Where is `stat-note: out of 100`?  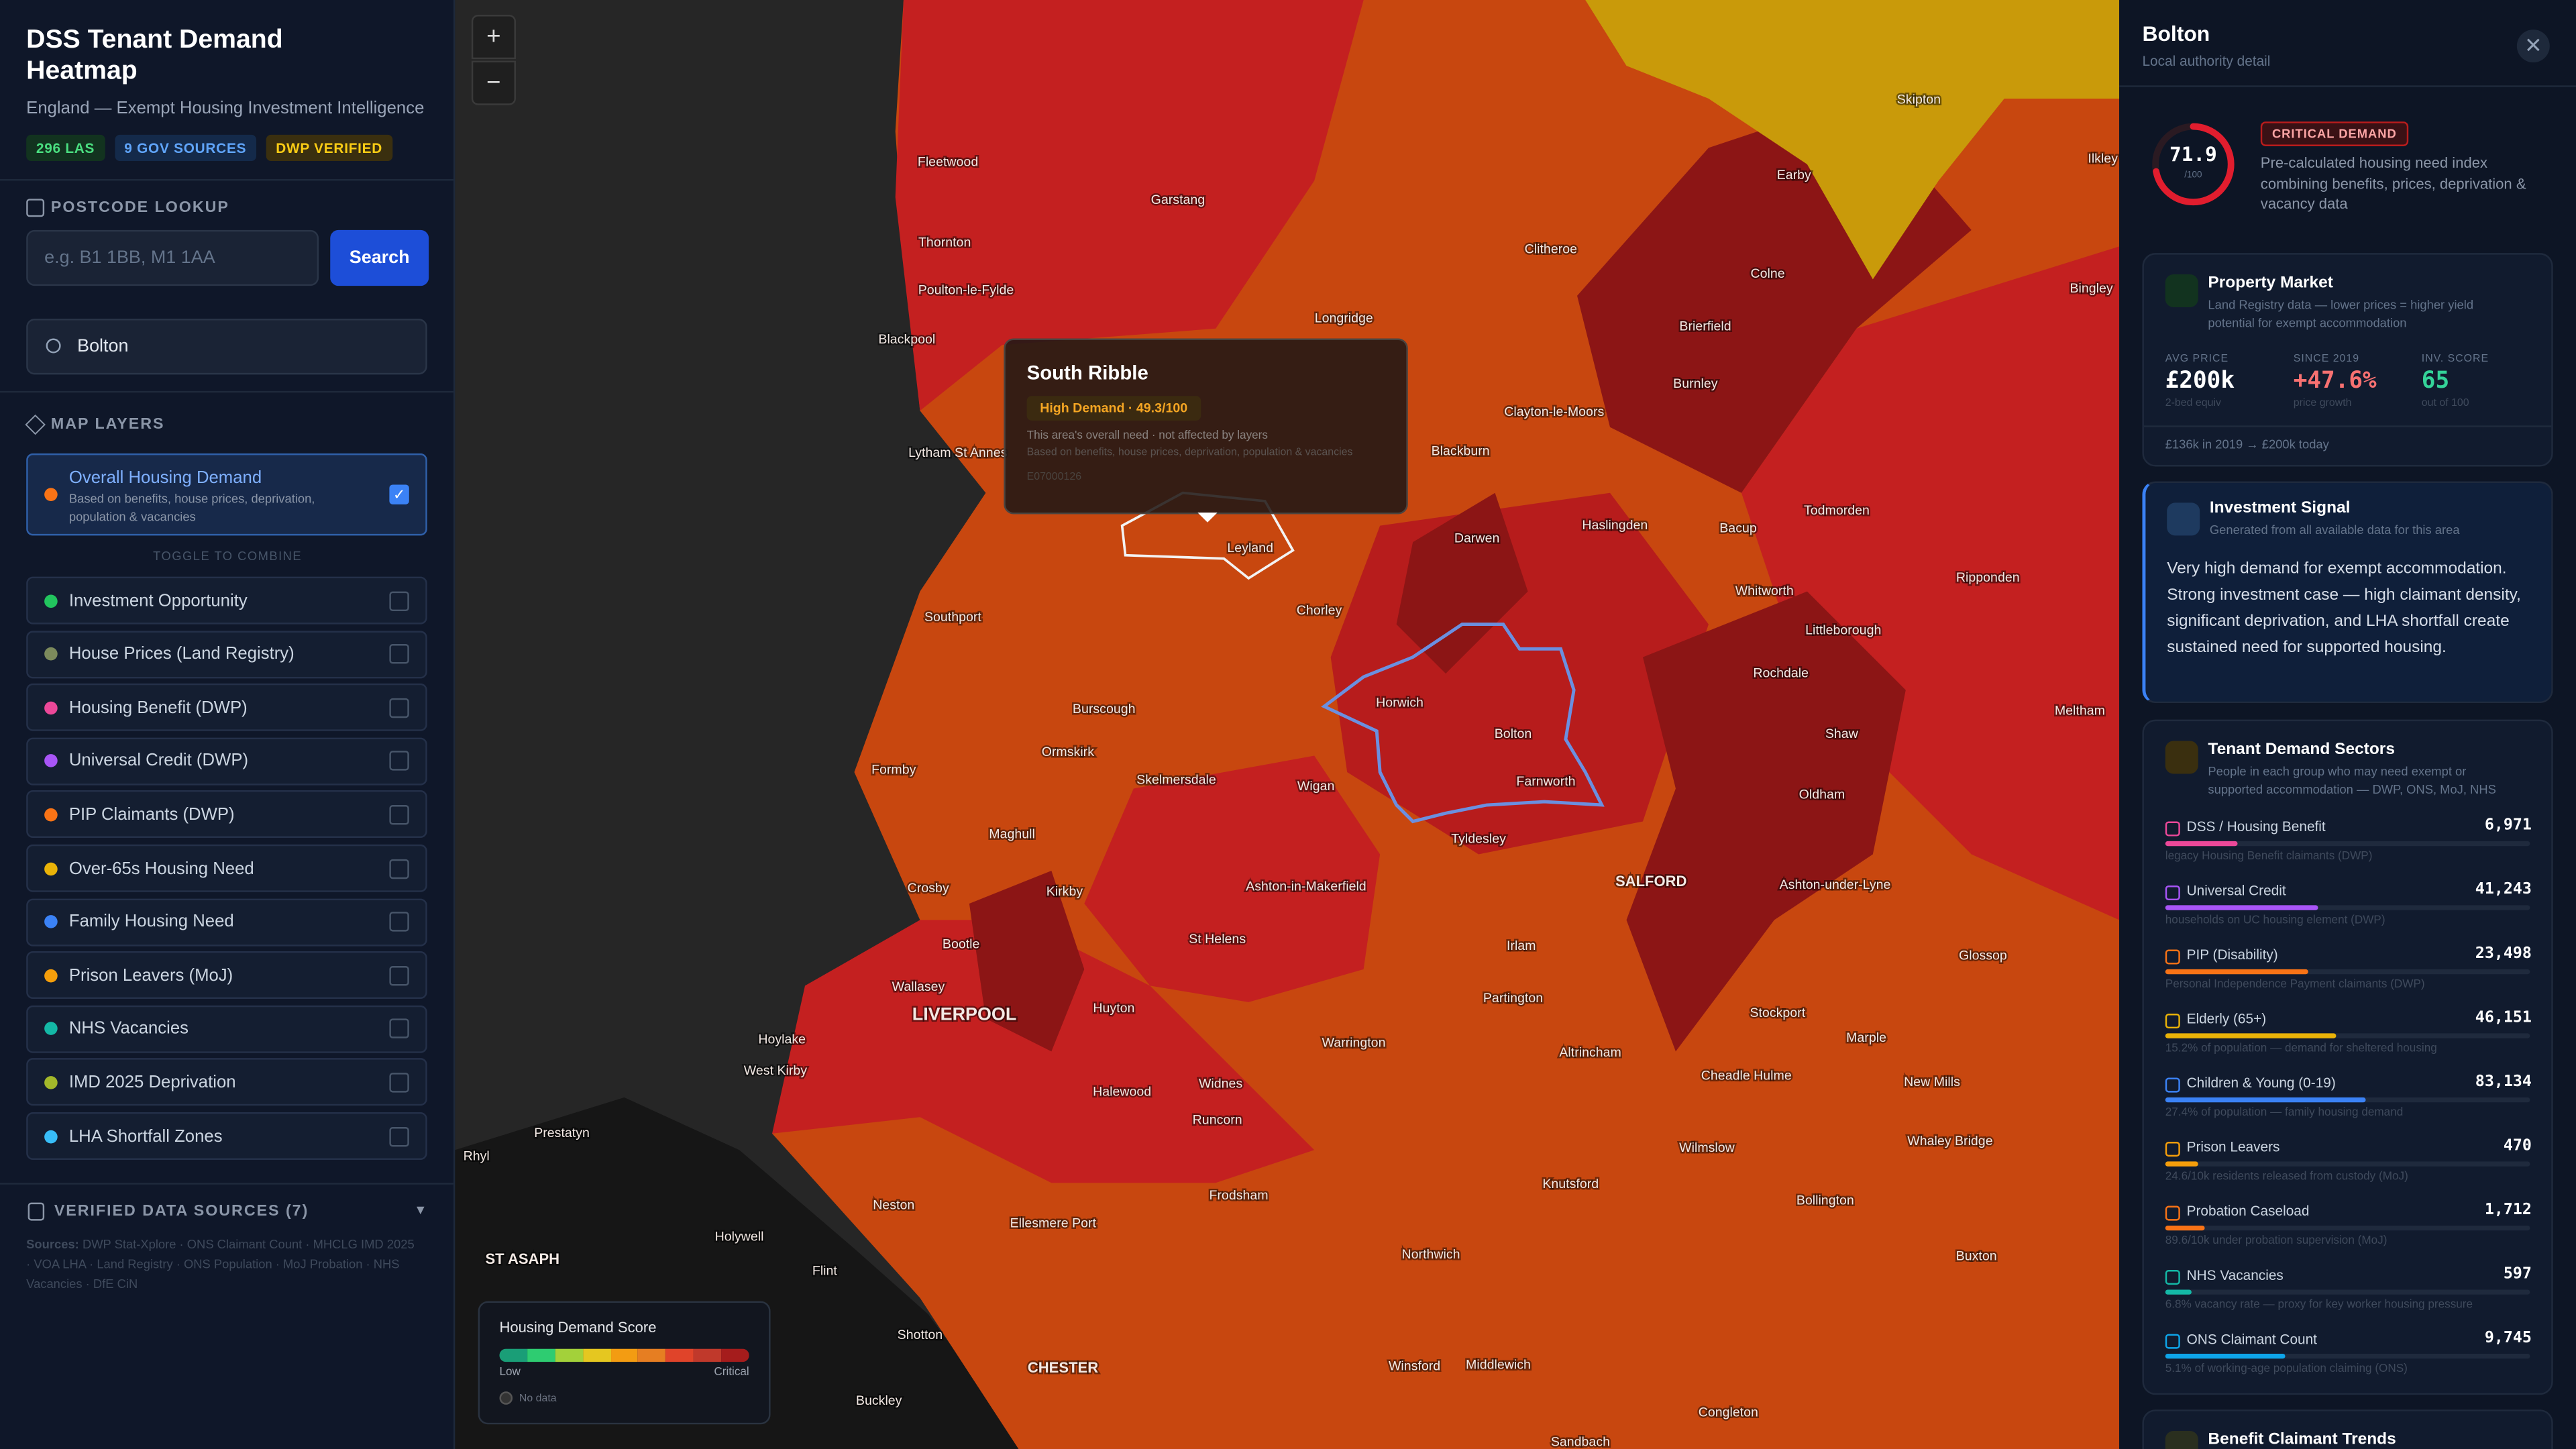 stat-note: out of 100 is located at coordinates (2445, 403).